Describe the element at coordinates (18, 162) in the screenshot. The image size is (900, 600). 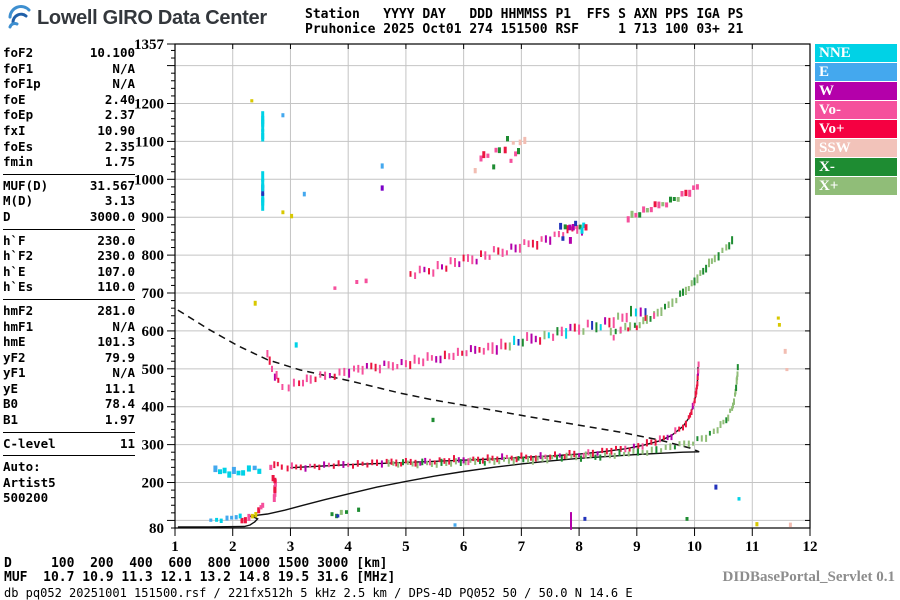
I see `param-label: fmin` at that location.